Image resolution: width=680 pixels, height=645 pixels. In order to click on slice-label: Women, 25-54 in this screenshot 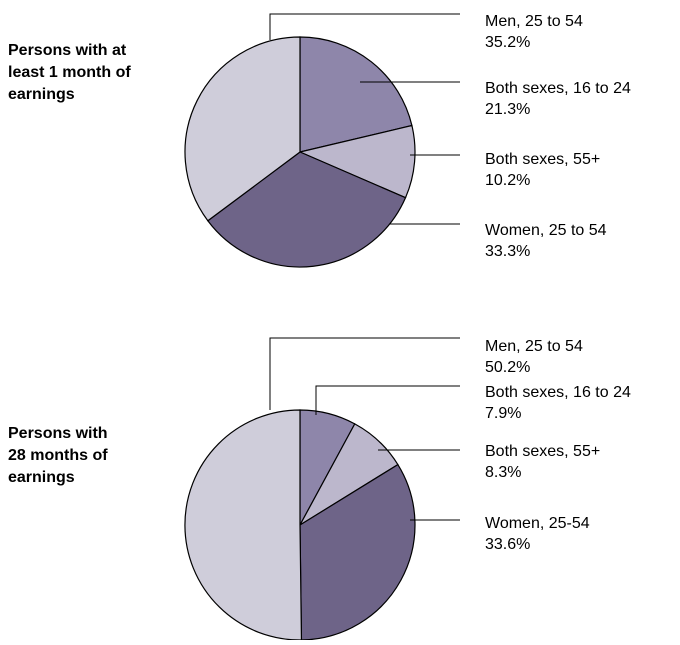, I will do `click(537, 523)`.